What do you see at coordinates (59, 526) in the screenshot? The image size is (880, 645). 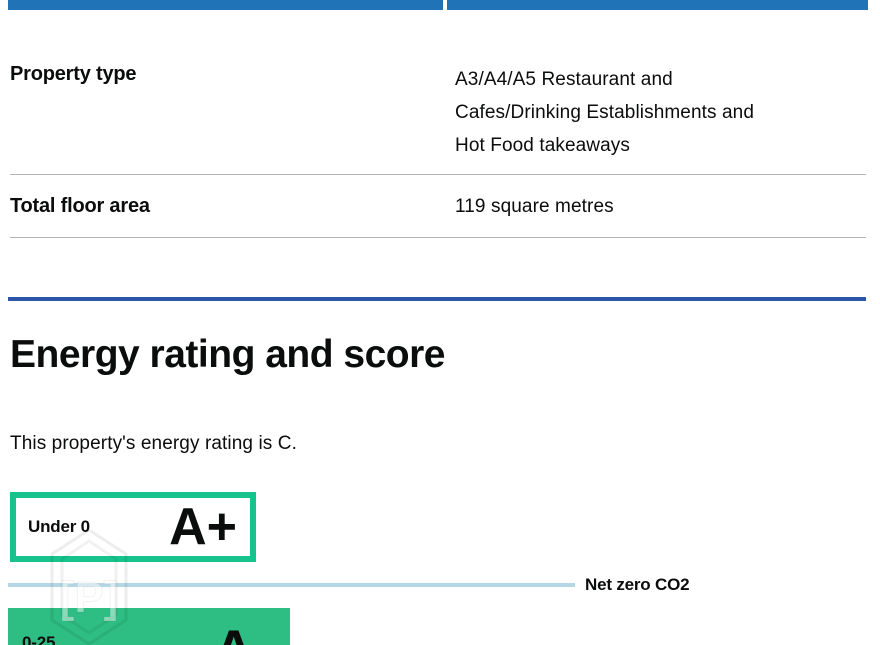 I see `band-a-plus-range-label: Under 0` at bounding box center [59, 526].